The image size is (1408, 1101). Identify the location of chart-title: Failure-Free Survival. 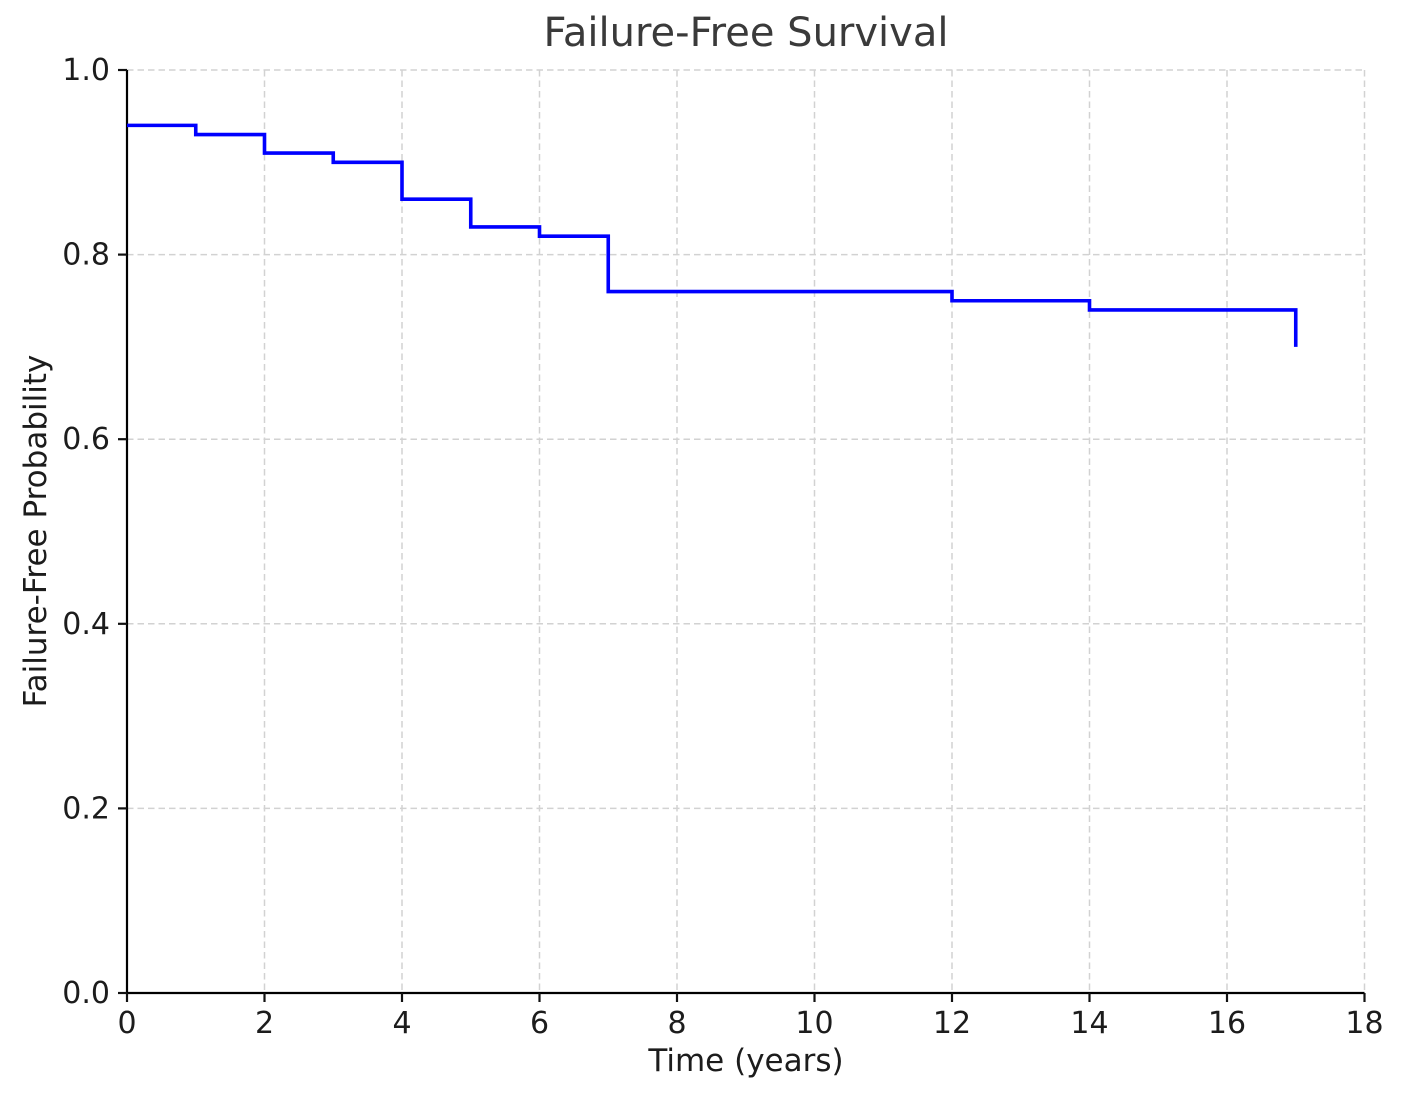
(746, 33).